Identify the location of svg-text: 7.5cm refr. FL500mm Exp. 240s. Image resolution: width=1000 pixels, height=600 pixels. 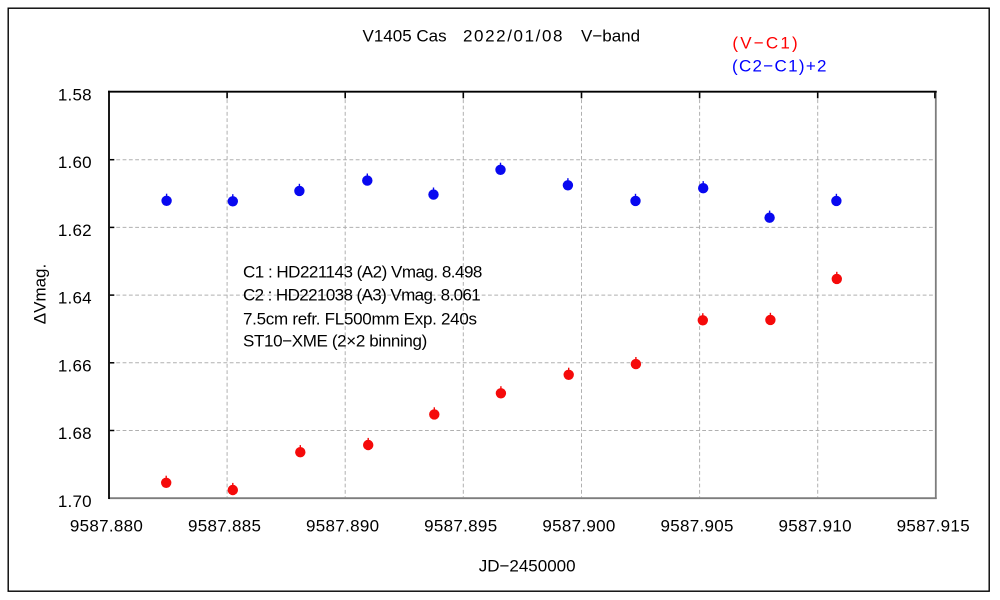
(360, 318).